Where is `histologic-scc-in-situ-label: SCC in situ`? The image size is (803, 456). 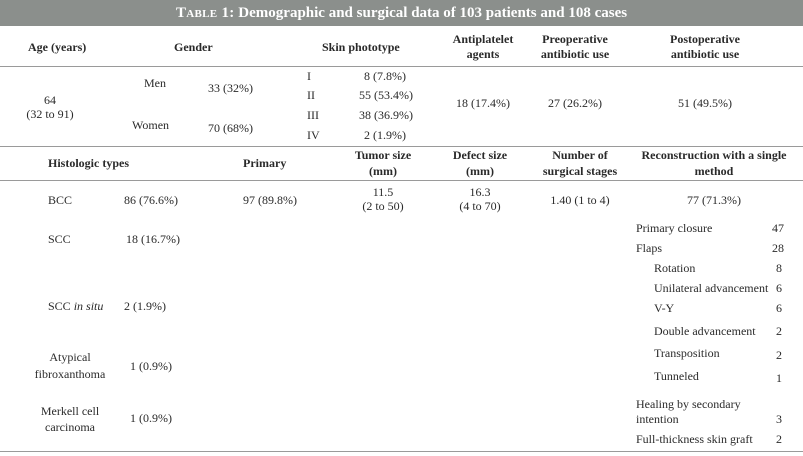
histologic-scc-in-situ-label: SCC in situ is located at coordinates (75, 306).